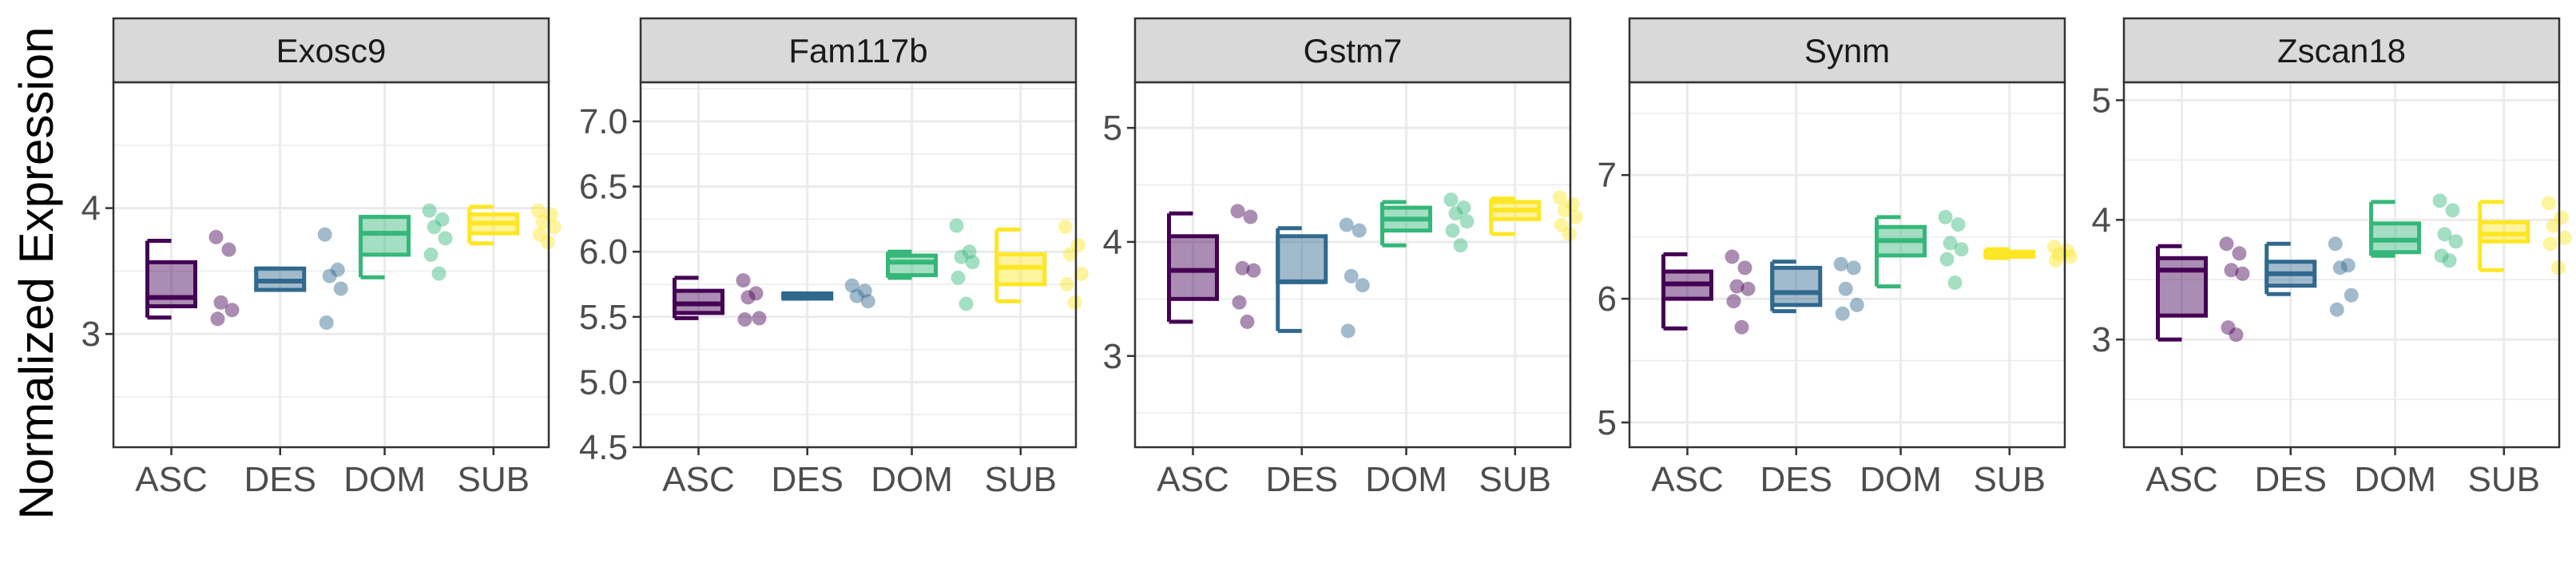 The height and width of the screenshot is (575, 2576). I want to click on y-axis-title-group: Normalized Expression, so click(36, 274).